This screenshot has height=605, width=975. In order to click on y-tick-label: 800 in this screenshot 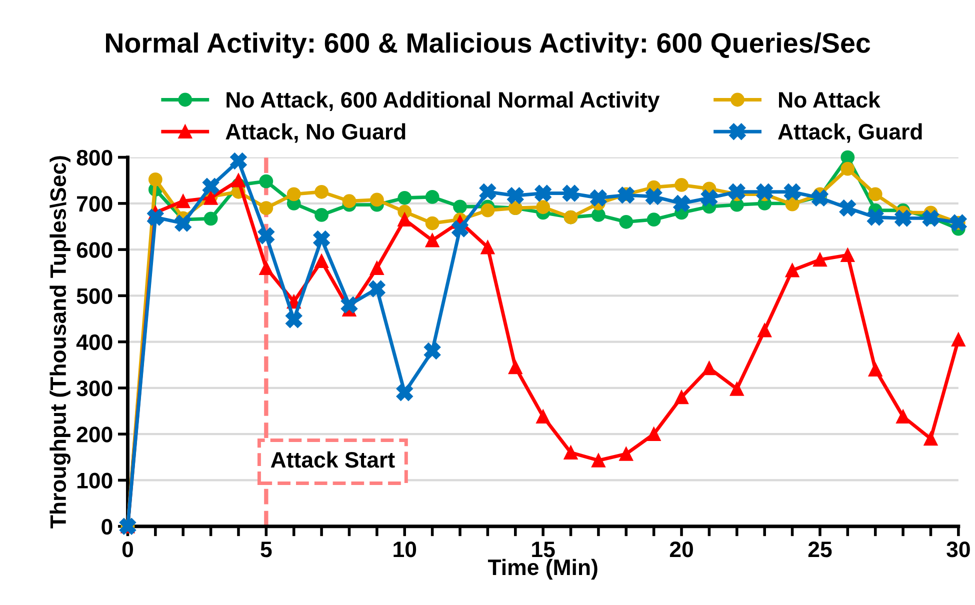, I will do `click(94, 158)`.